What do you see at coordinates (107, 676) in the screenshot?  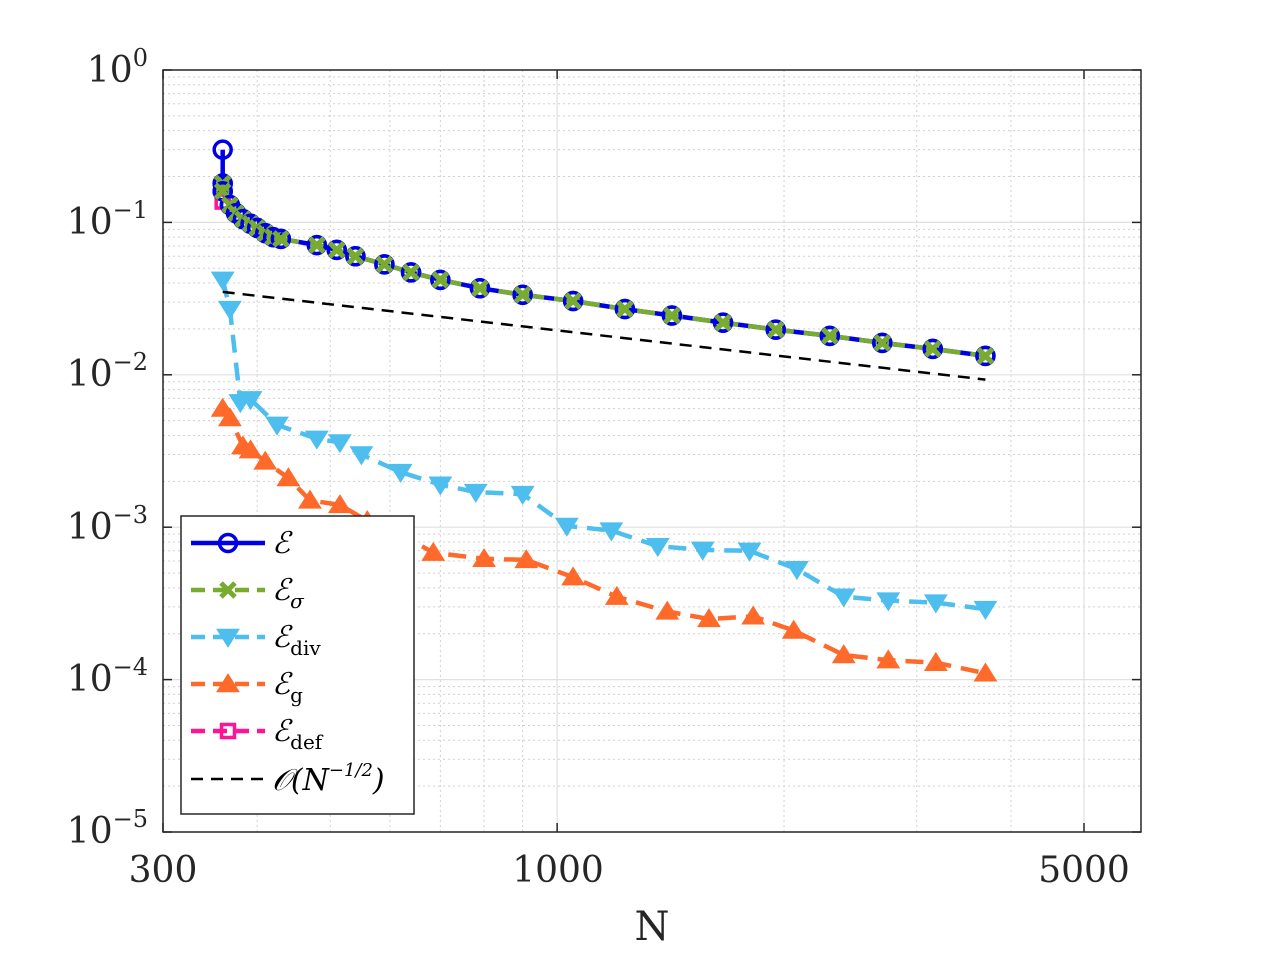 I see `y-tick-label-4: 10⁻⁴` at bounding box center [107, 676].